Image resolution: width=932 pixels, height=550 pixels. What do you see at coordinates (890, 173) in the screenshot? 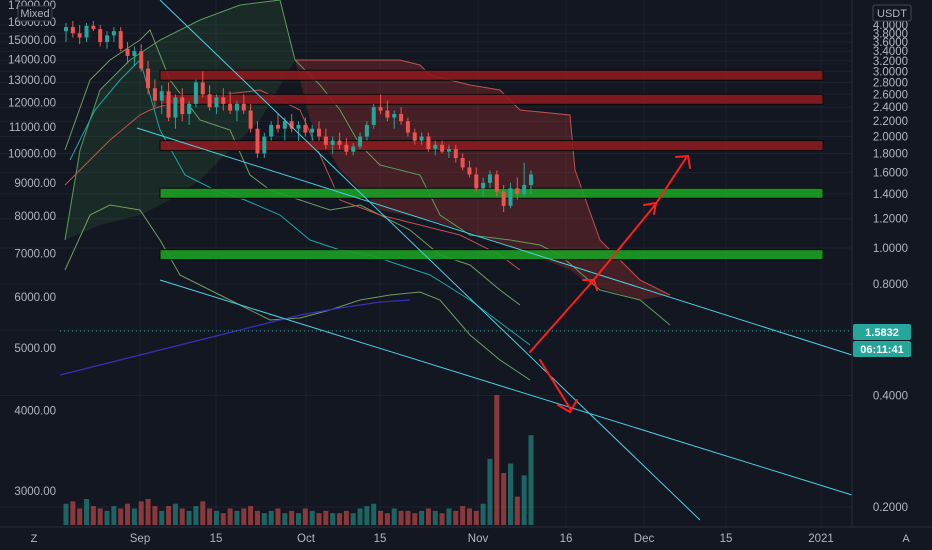
I see `right-tick-label: 1.6000` at bounding box center [890, 173].